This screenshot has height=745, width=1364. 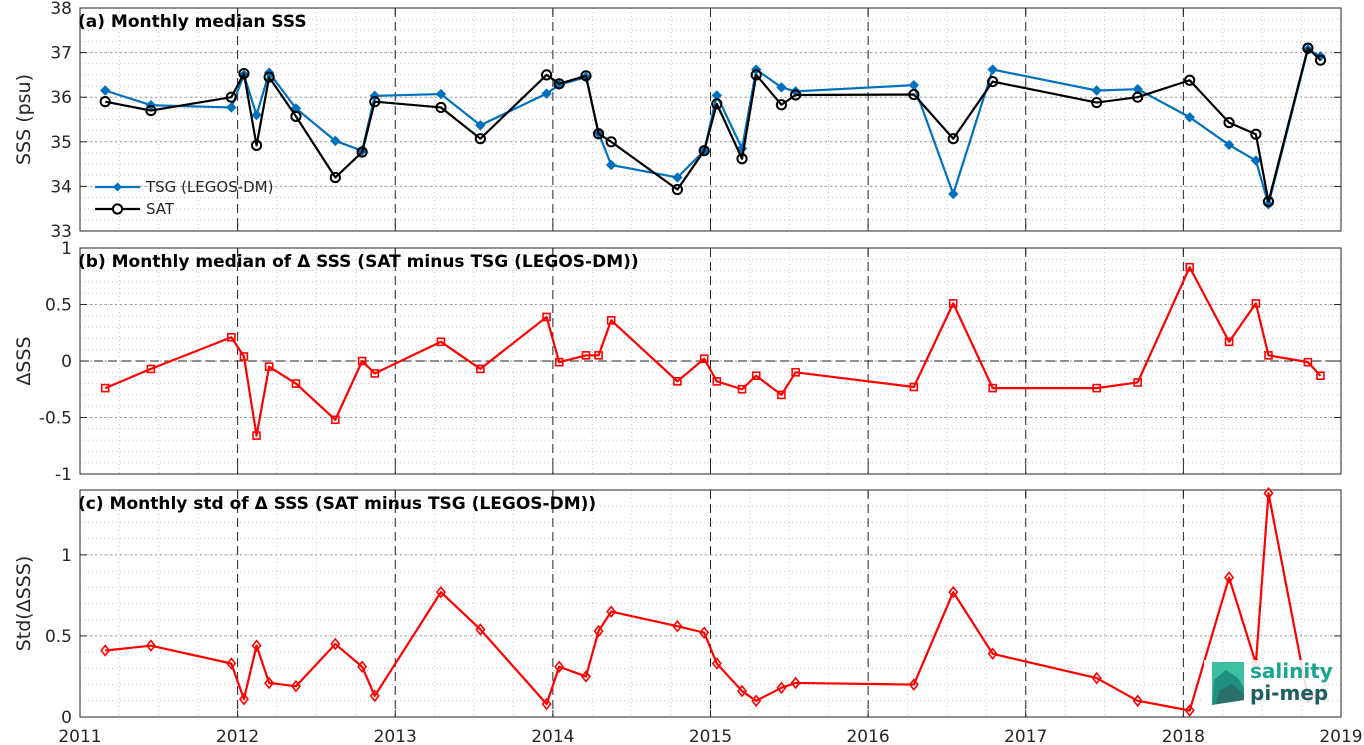 I want to click on y-tick-label: 37, so click(x=61, y=54).